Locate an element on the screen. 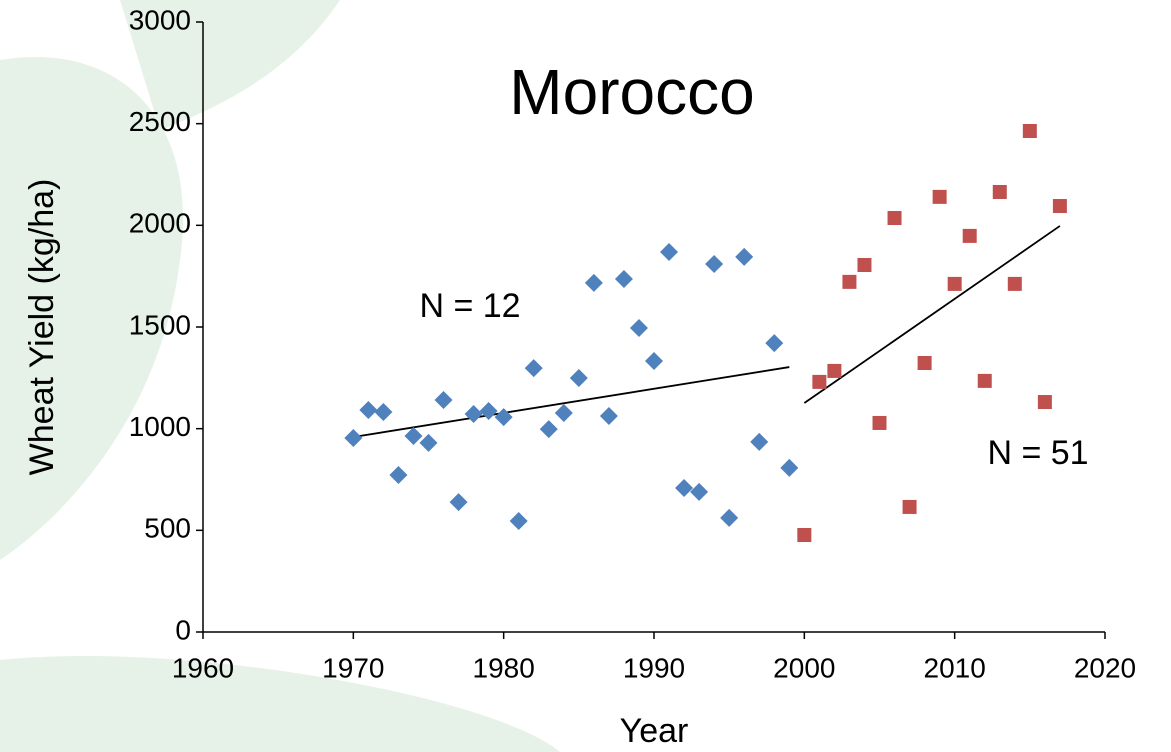 The width and height of the screenshot is (1171, 752). y-tick-label: 0 is located at coordinates (183, 629).